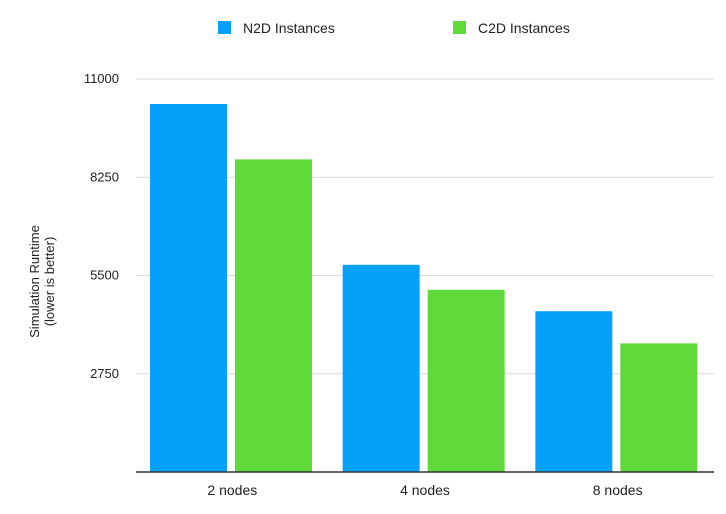 Image resolution: width=726 pixels, height=514 pixels. I want to click on x-category-label: 4 nodes, so click(425, 490).